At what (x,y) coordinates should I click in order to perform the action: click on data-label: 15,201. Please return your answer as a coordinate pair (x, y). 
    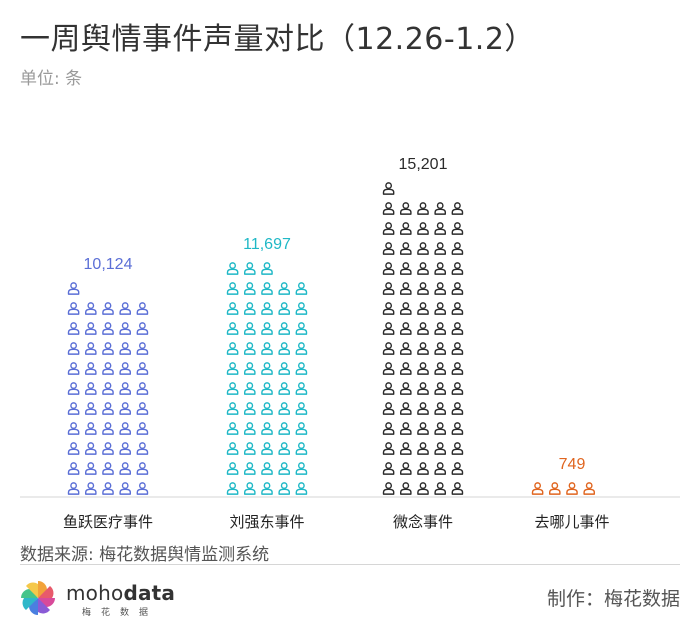
    Looking at the image, I should click on (423, 164).